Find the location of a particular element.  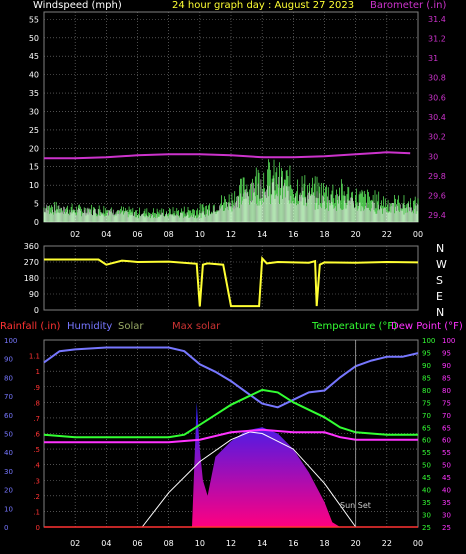

humidity-y-tick: 40 is located at coordinates (8, 453).